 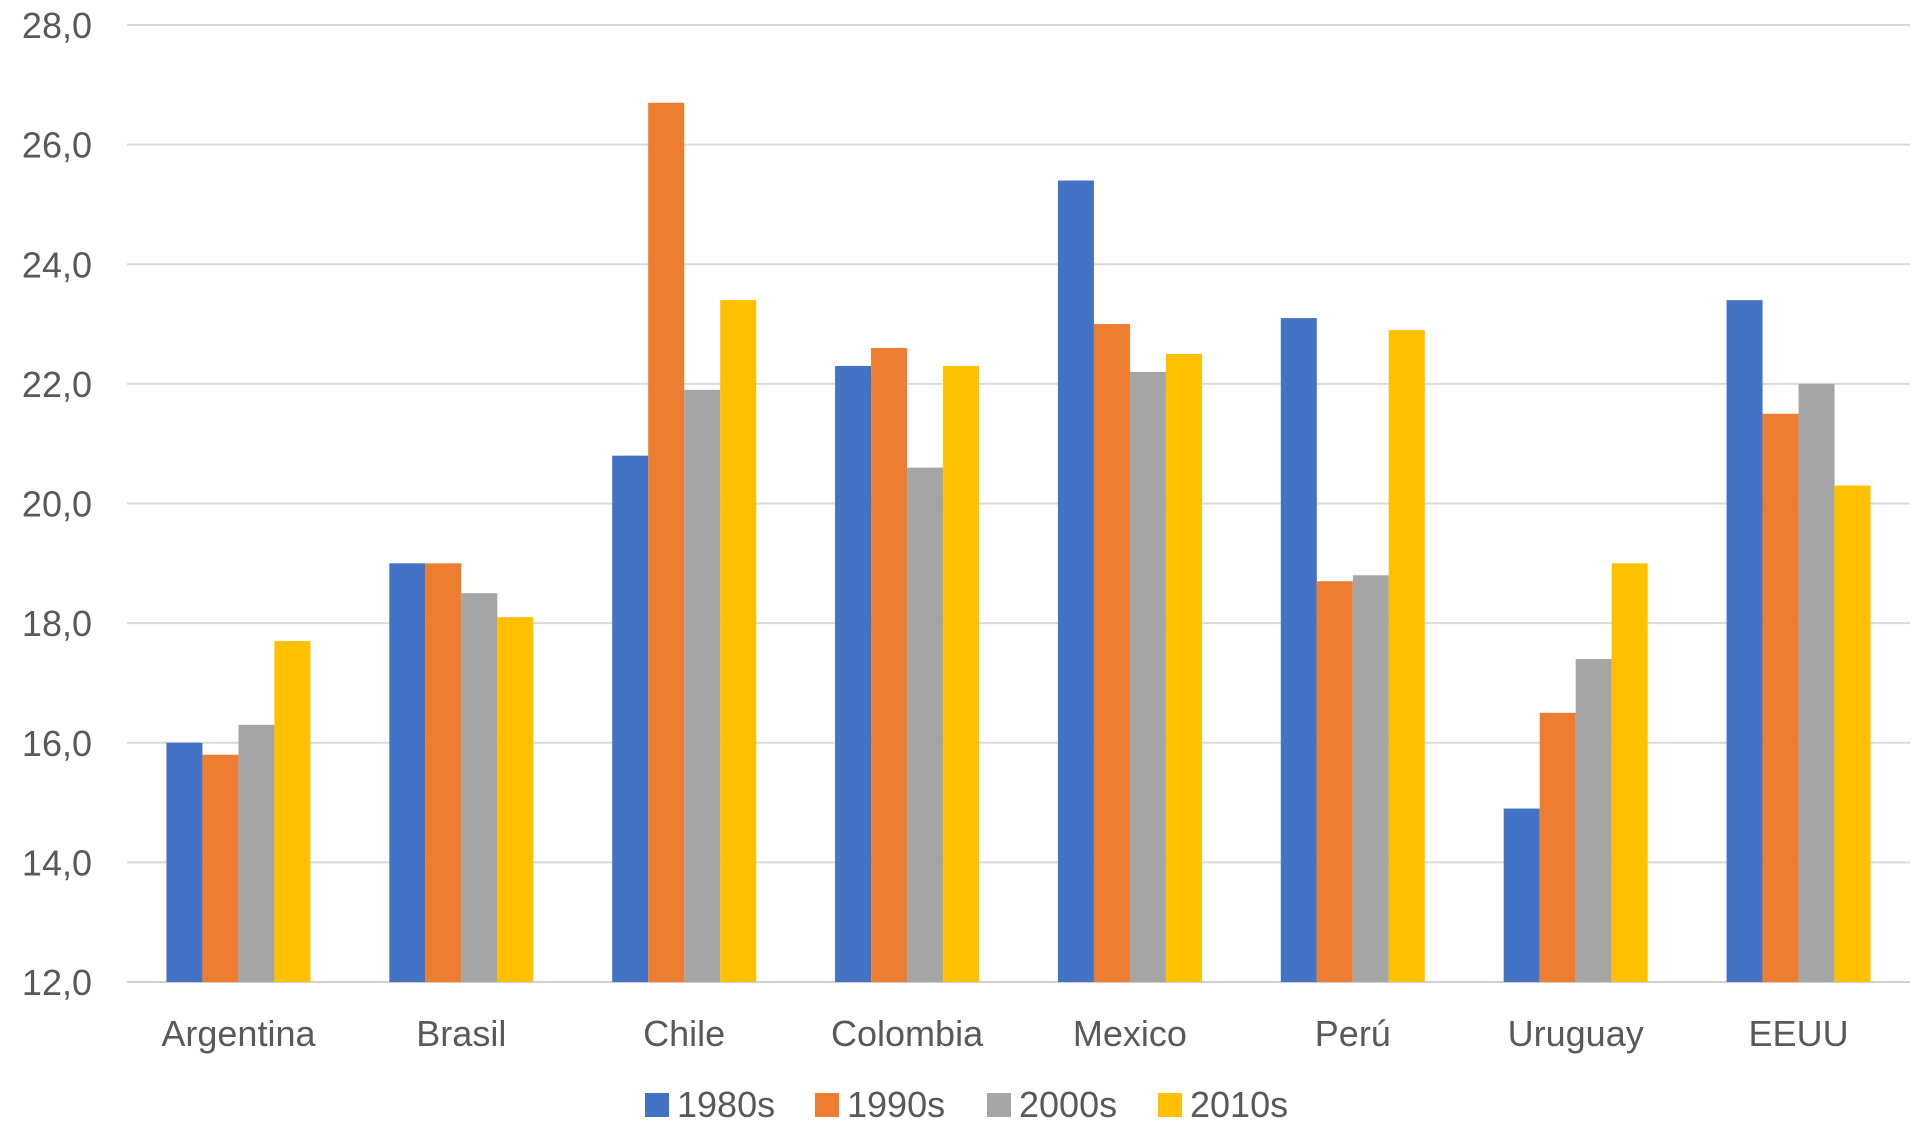 What do you see at coordinates (702, 685) in the screenshot?
I see `bar-2000s-chile` at bounding box center [702, 685].